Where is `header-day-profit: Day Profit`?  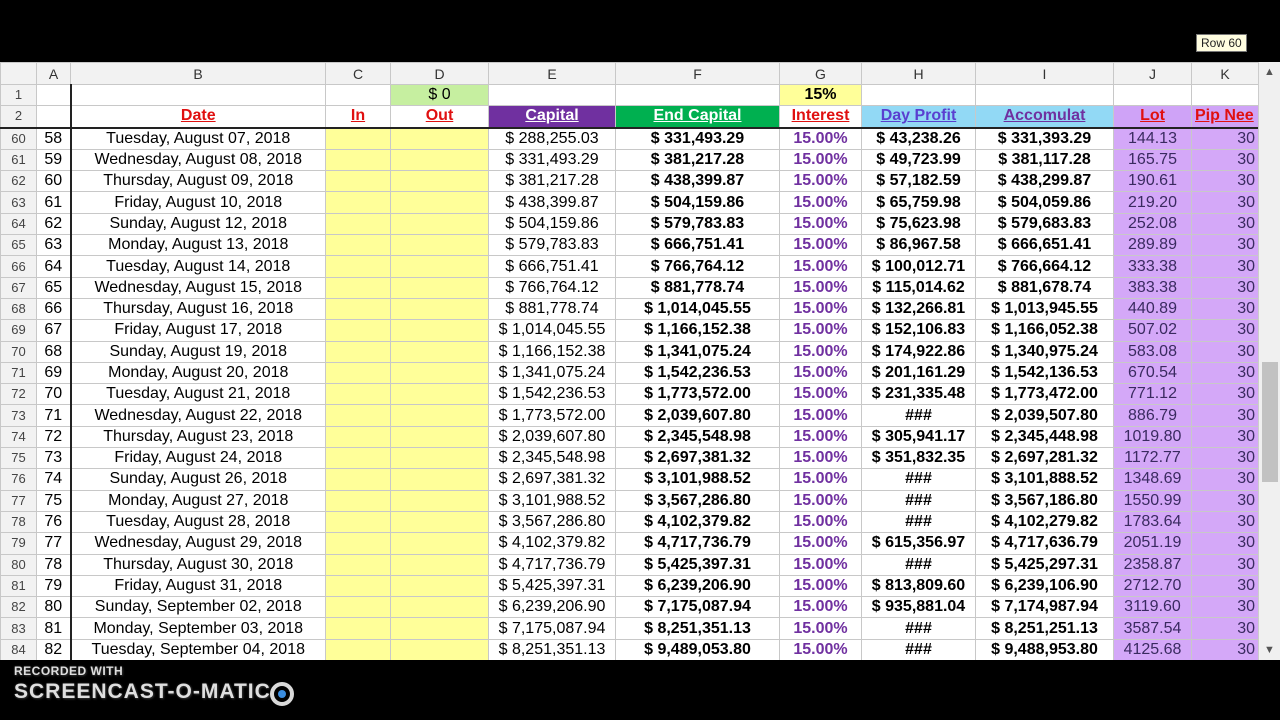 header-day-profit: Day Profit is located at coordinates (918, 117).